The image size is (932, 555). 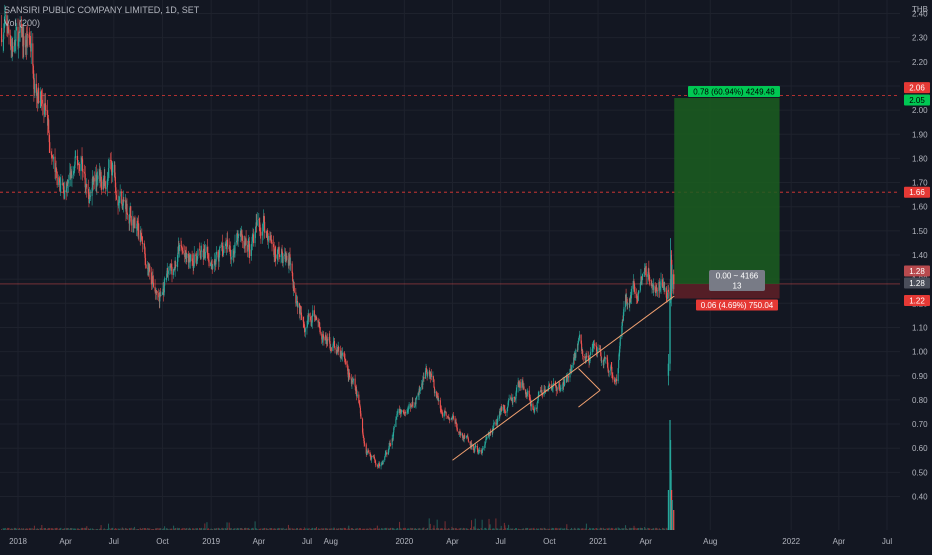 What do you see at coordinates (331, 541) in the screenshot?
I see `x-tick-label: Aug` at bounding box center [331, 541].